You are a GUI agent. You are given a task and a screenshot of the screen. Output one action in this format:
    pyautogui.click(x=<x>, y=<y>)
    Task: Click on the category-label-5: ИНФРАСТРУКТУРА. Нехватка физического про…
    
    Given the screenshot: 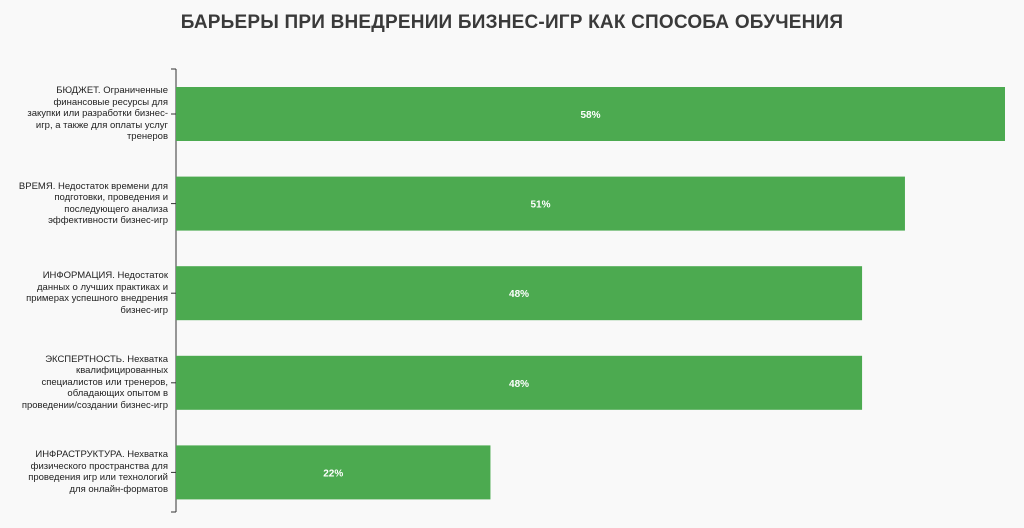 What is the action you would take?
    pyautogui.click(x=98, y=472)
    